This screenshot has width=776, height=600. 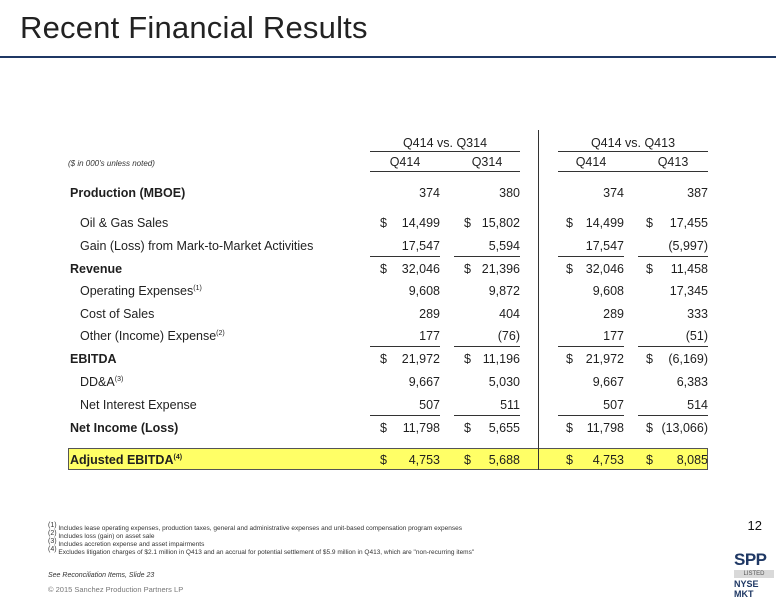 I want to click on value-cell: 6,383, so click(x=692, y=382).